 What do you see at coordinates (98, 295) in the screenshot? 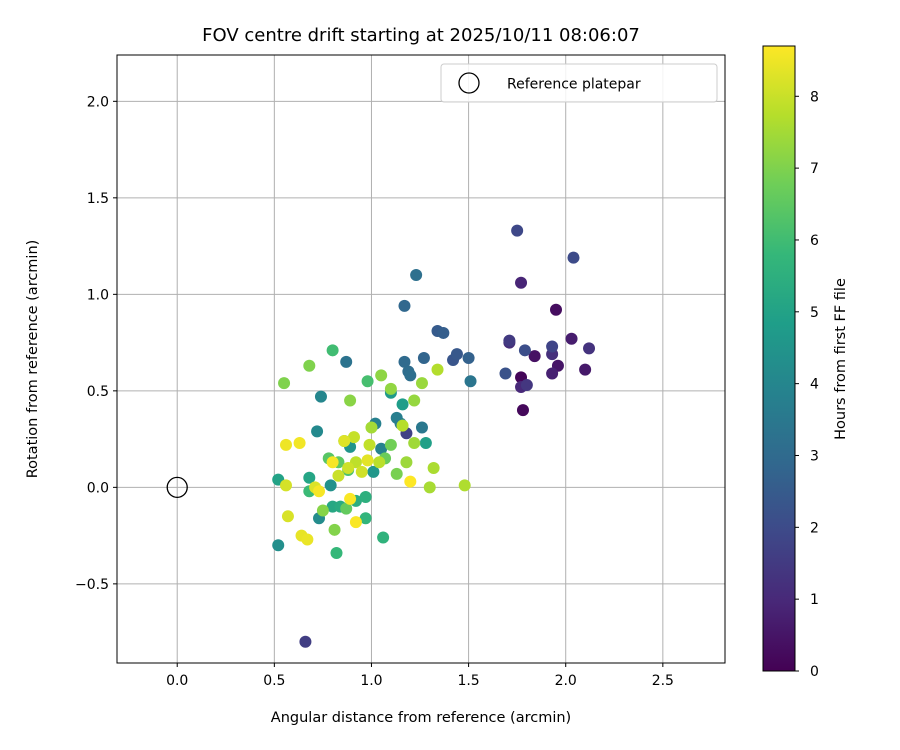
I see `y-tick-label: 1.0` at bounding box center [98, 295].